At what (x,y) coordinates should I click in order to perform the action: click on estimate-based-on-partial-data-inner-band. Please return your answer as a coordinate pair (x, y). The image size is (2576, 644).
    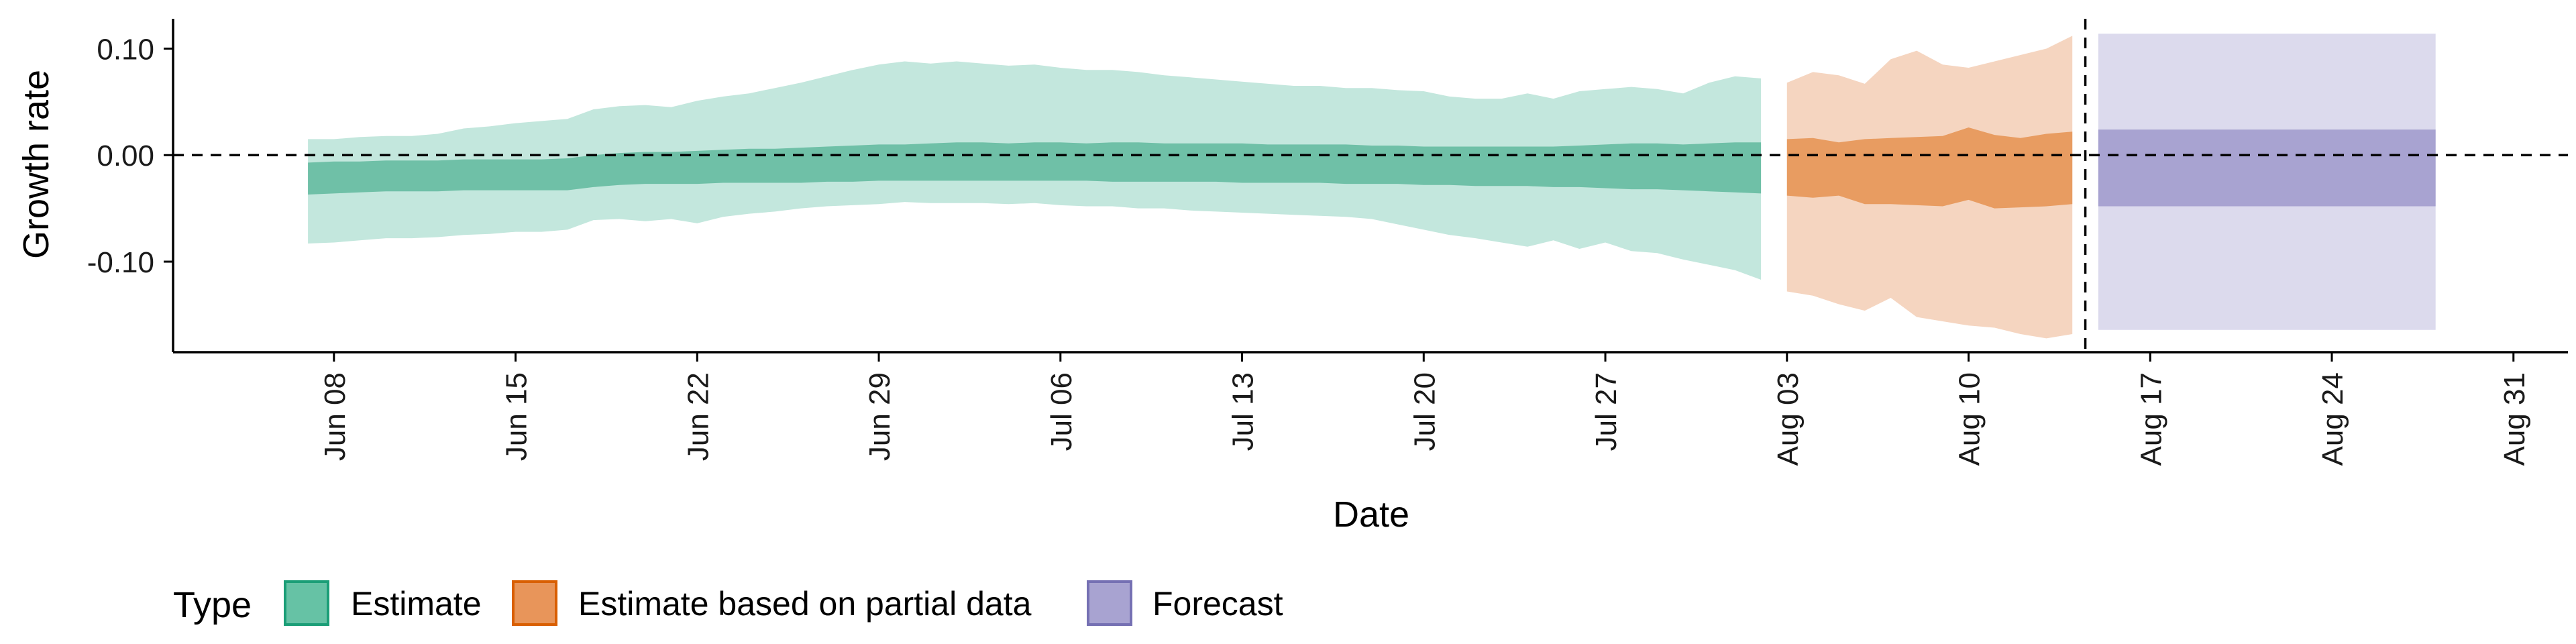
    Looking at the image, I should click on (1929, 168).